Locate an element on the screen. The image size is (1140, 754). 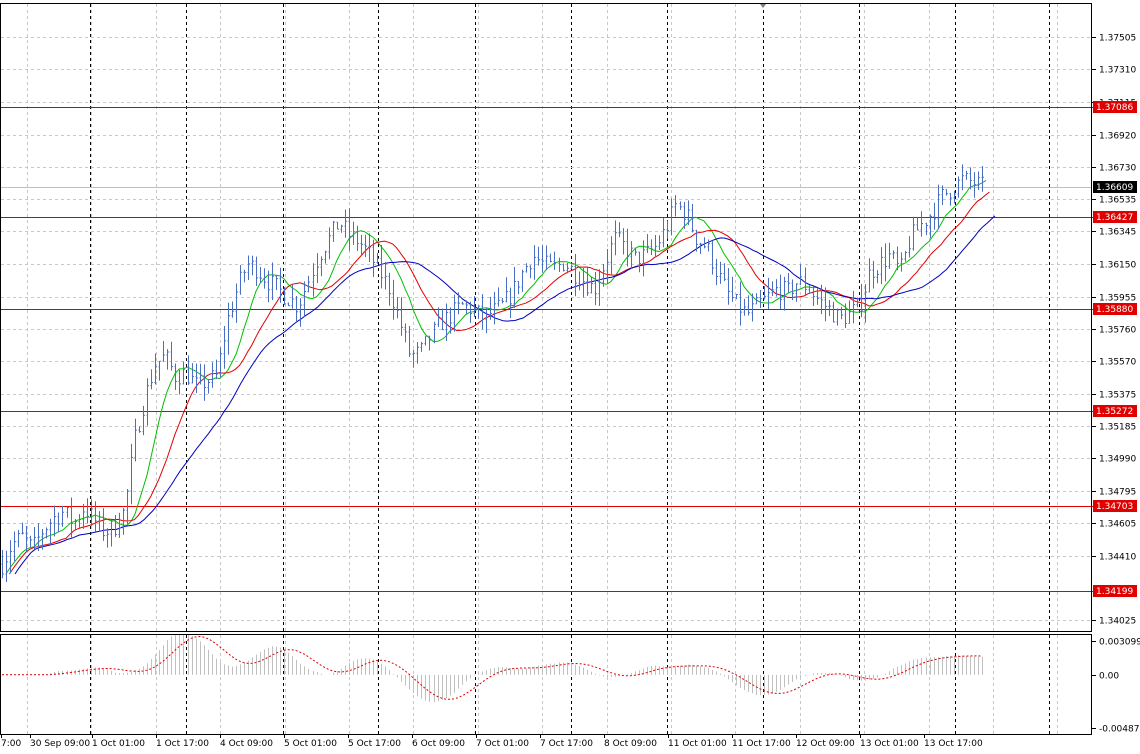
time-tick-label: 6 Oct 09:00 is located at coordinates (438, 744).